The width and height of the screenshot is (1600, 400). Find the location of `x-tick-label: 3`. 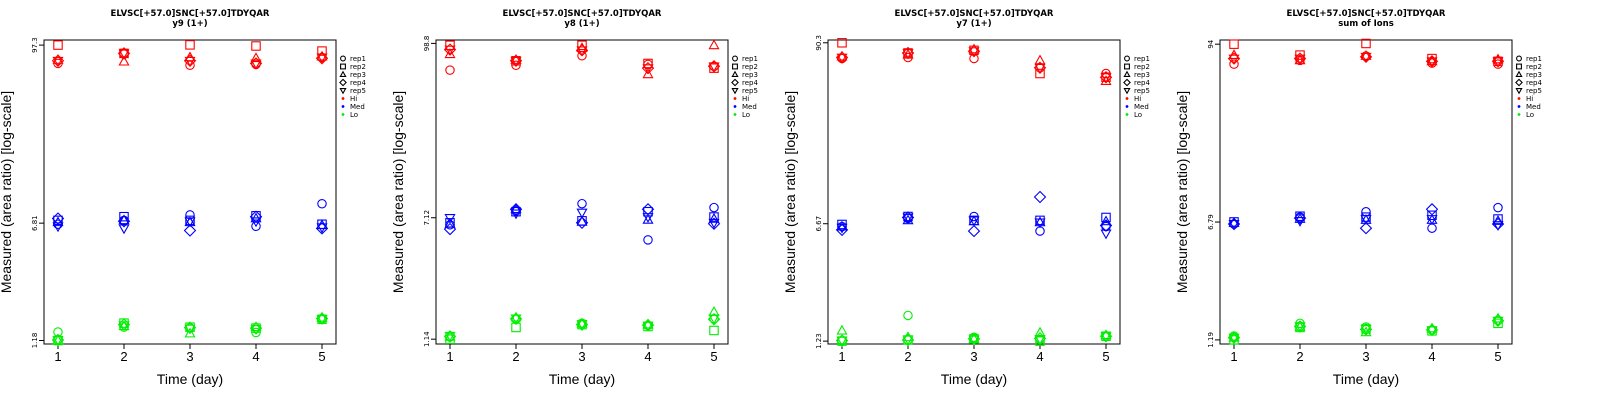

x-tick-label: 3 is located at coordinates (581, 356).